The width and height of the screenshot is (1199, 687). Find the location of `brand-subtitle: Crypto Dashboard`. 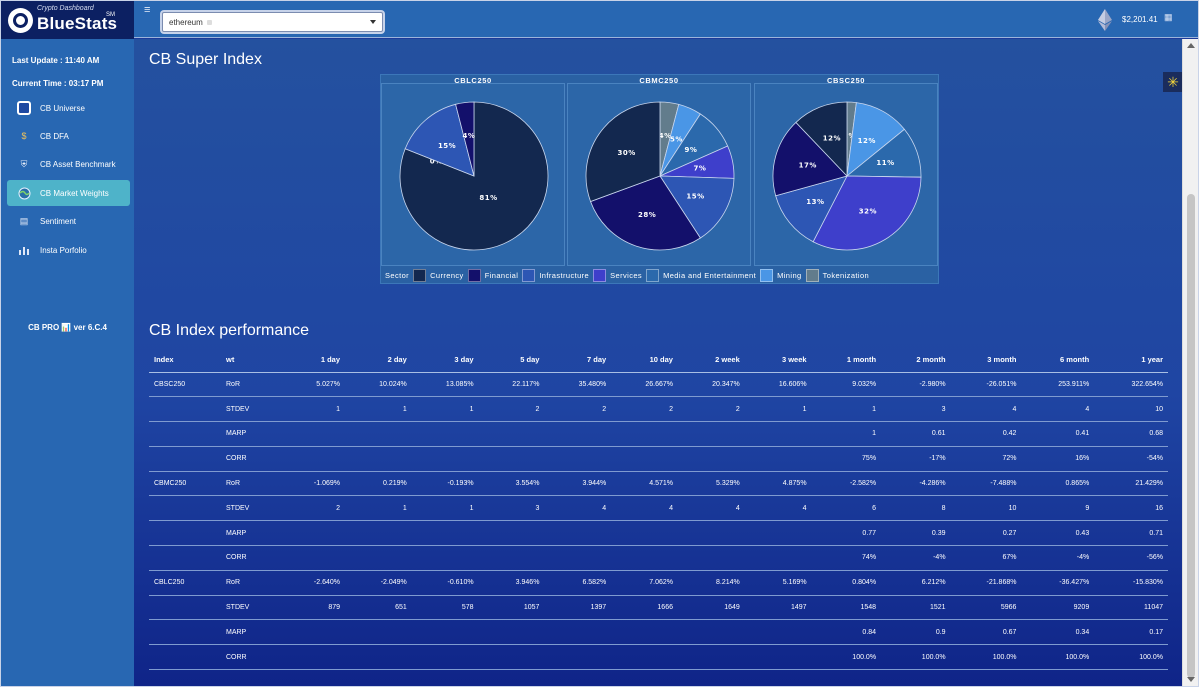

brand-subtitle: Crypto Dashboard is located at coordinates (65, 8).